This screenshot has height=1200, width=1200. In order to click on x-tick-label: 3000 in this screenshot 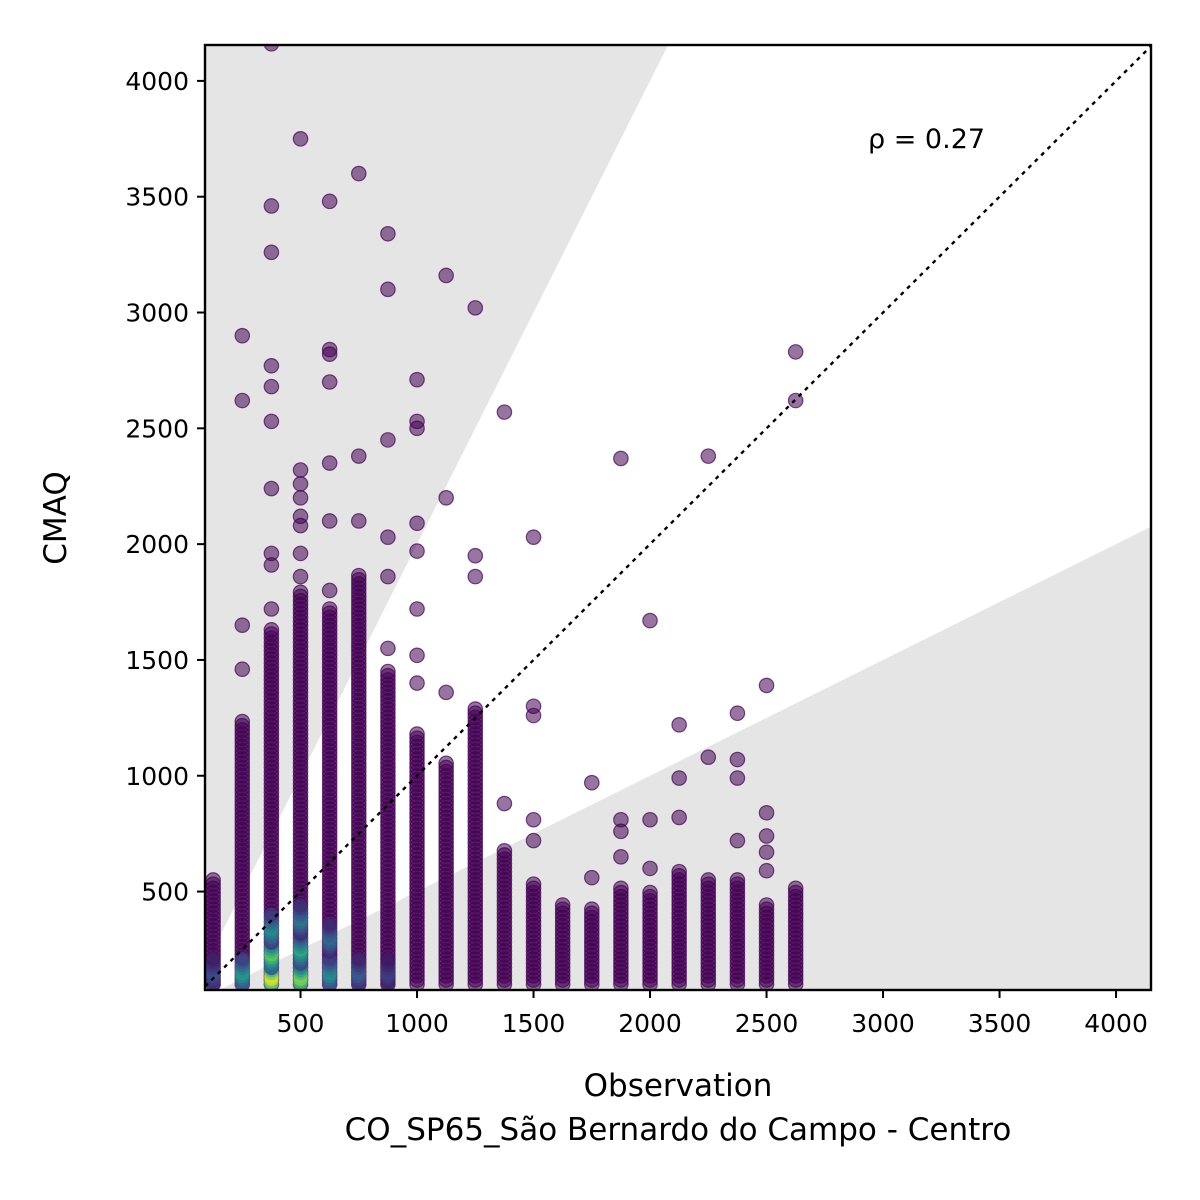, I will do `click(883, 1023)`.